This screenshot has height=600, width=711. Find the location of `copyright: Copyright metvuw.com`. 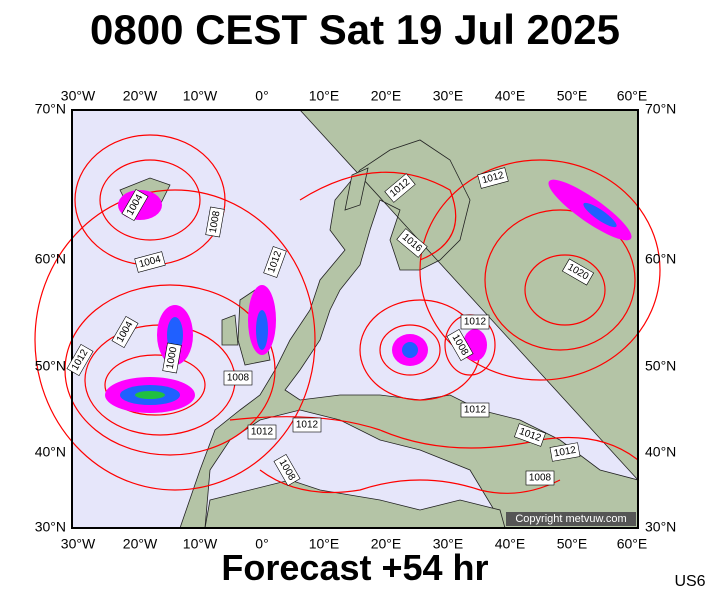

copyright: Copyright metvuw.com is located at coordinates (570, 519).